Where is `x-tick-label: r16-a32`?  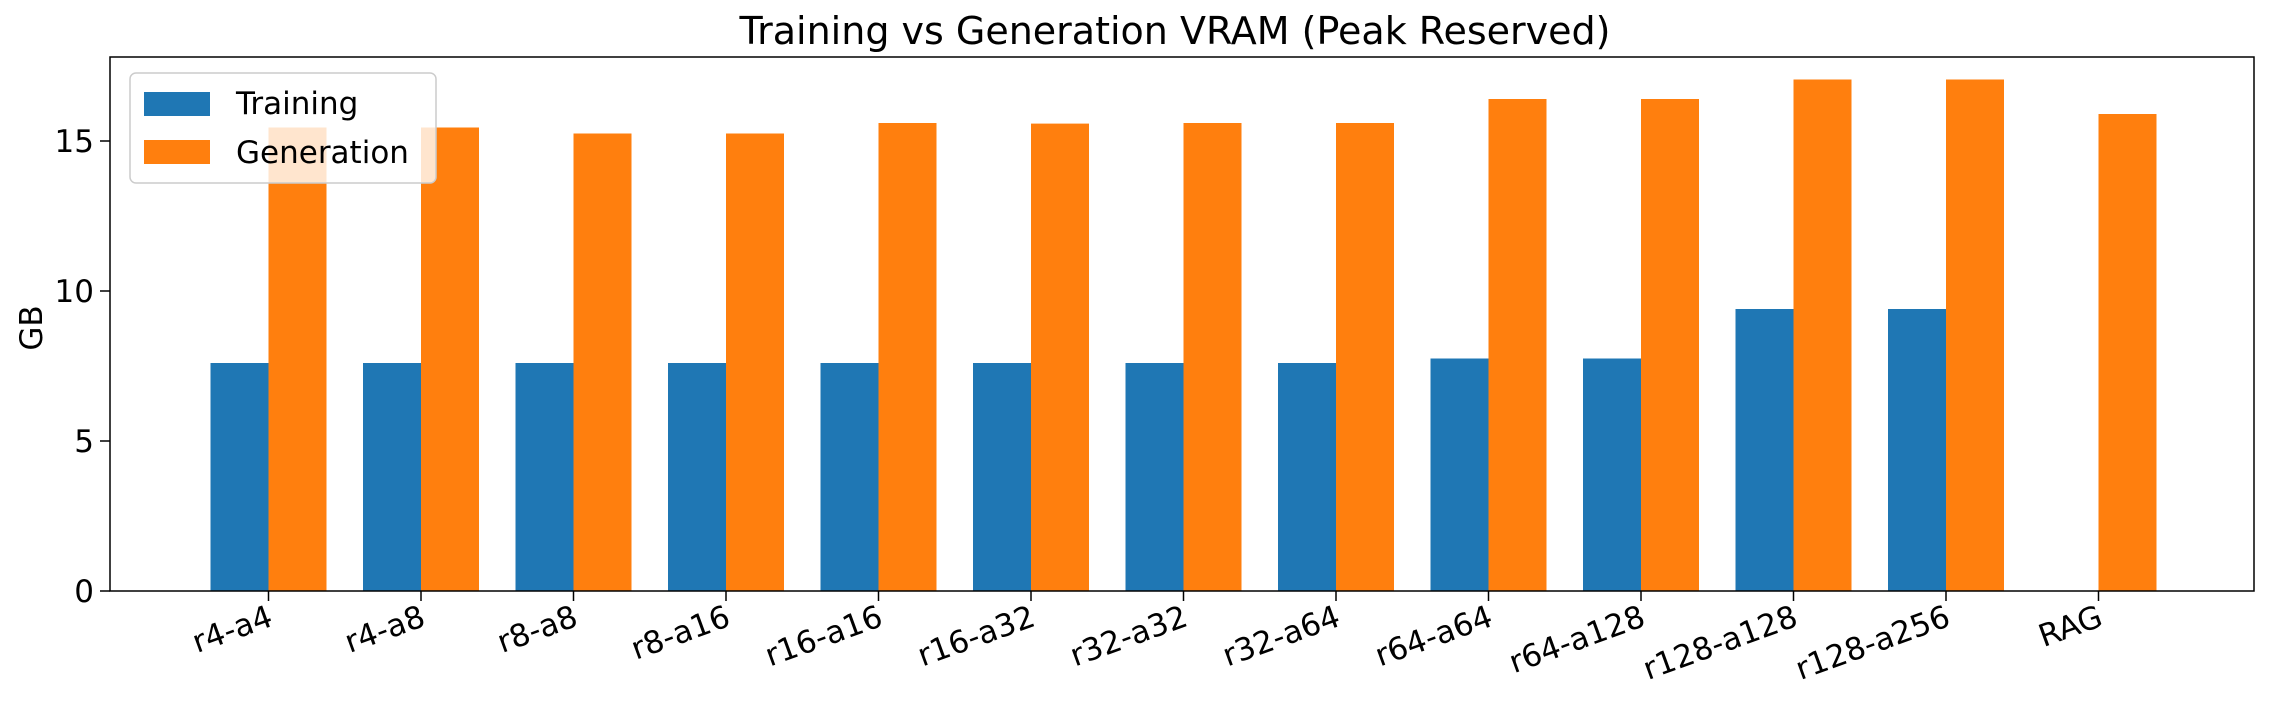
x-tick-label: r16-a32 is located at coordinates (976, 636).